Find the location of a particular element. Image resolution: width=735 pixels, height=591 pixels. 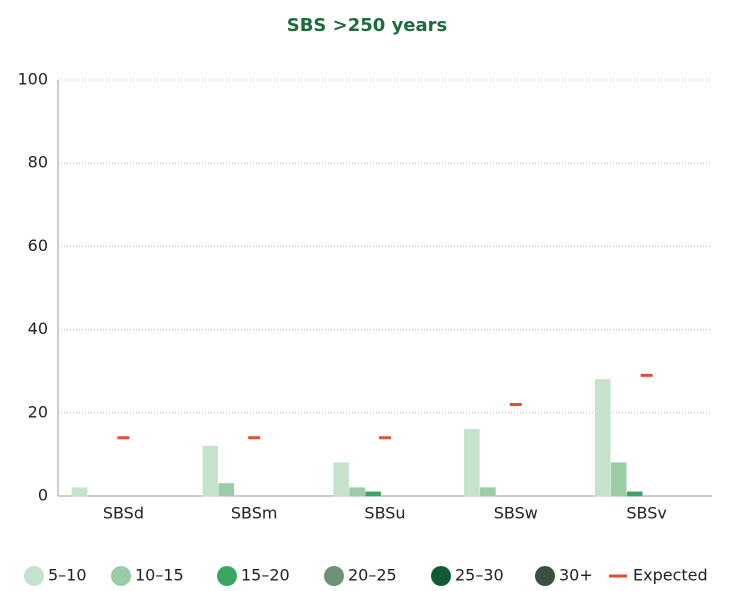

chart-title: SBS >250 years is located at coordinates (367, 25).